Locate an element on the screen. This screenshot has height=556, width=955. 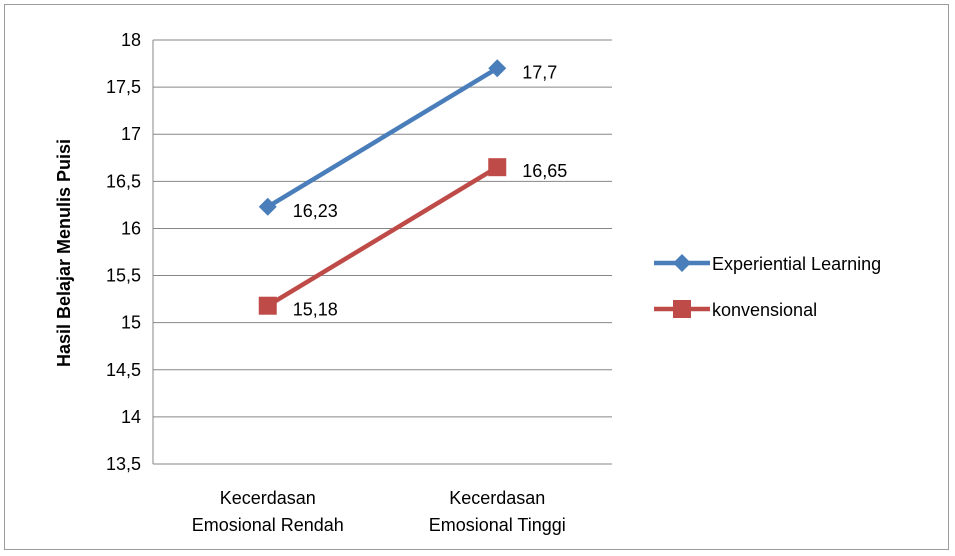
legend-item: Experiential Learning is located at coordinates (767, 264).